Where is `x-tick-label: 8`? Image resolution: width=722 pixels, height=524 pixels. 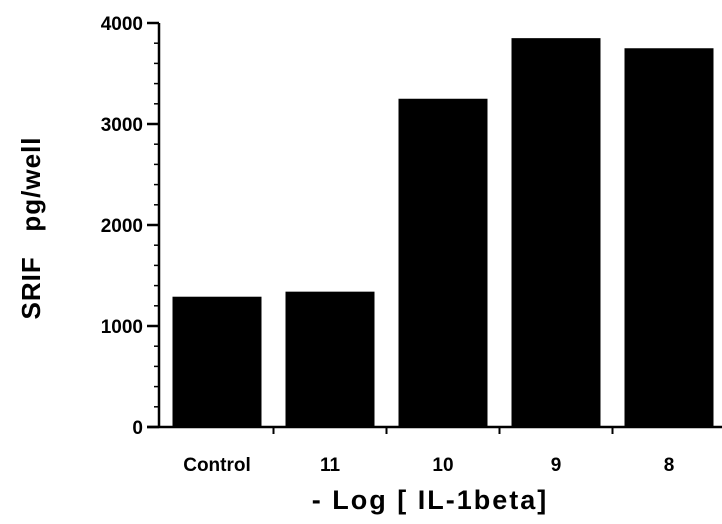
x-tick-label: 8 is located at coordinates (669, 465).